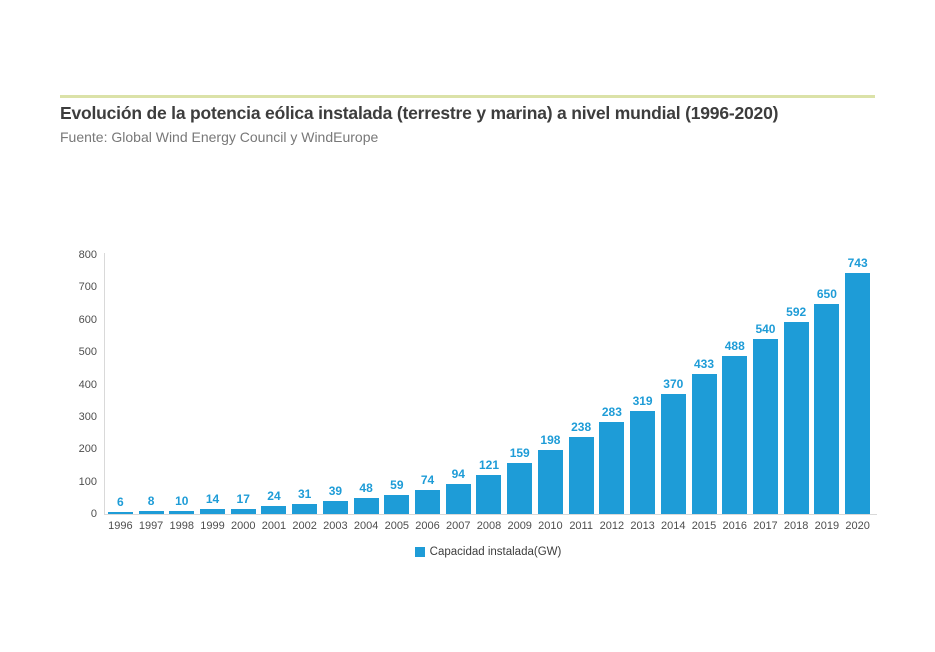 This screenshot has height=652, width=935. I want to click on bar-value-label: 74, so click(427, 480).